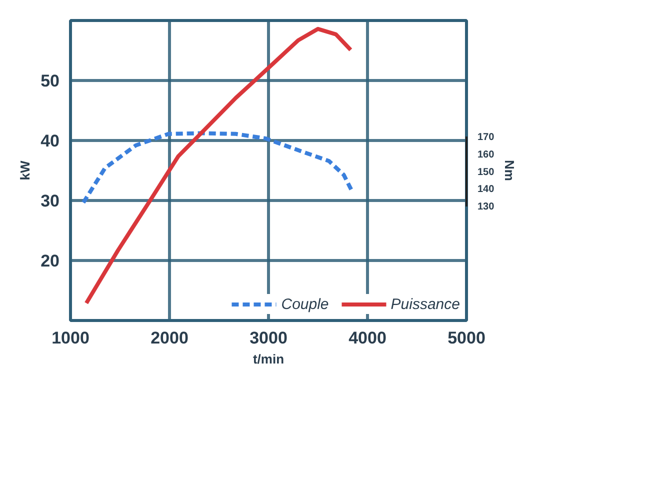  What do you see at coordinates (486, 155) in the screenshot?
I see `y2-tick-label: 160` at bounding box center [486, 155].